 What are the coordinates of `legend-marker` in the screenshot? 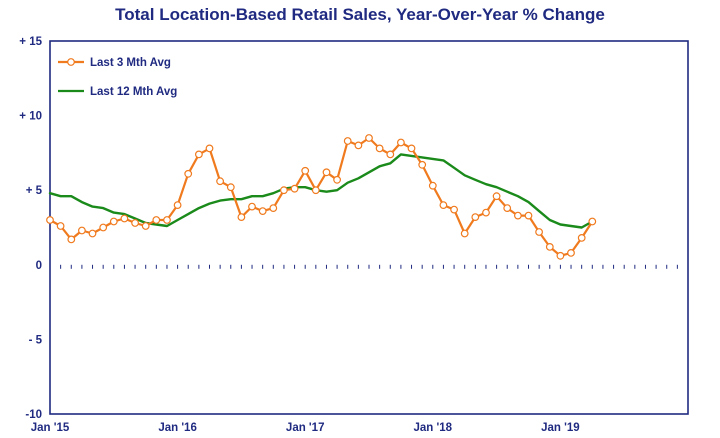 It's located at (71, 62).